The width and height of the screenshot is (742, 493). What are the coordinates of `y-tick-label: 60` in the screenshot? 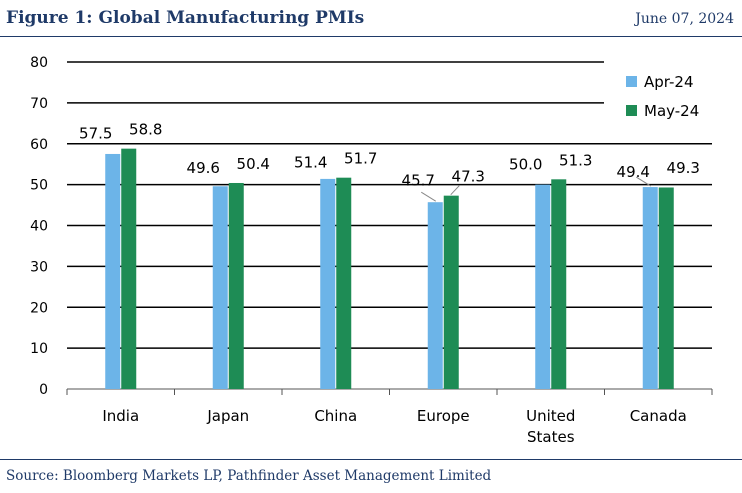 It's located at (39, 145).